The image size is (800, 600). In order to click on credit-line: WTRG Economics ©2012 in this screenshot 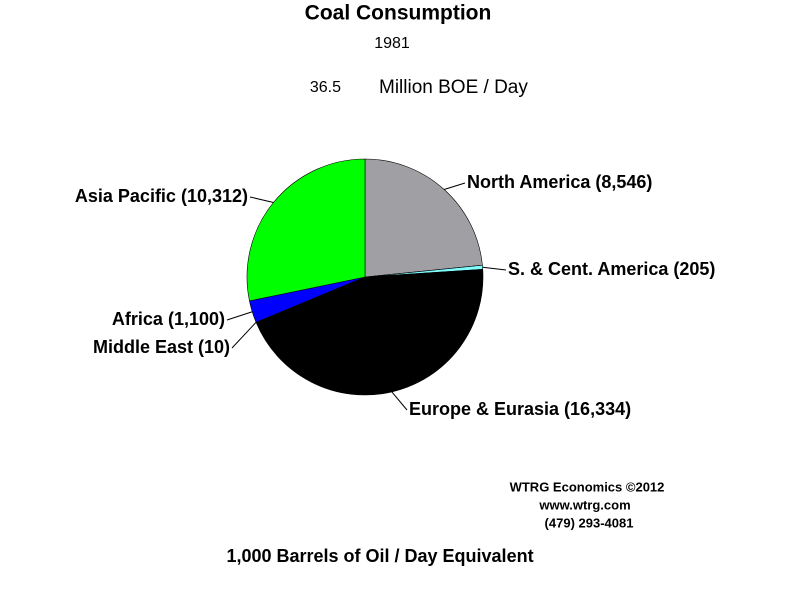, I will do `click(587, 486)`.